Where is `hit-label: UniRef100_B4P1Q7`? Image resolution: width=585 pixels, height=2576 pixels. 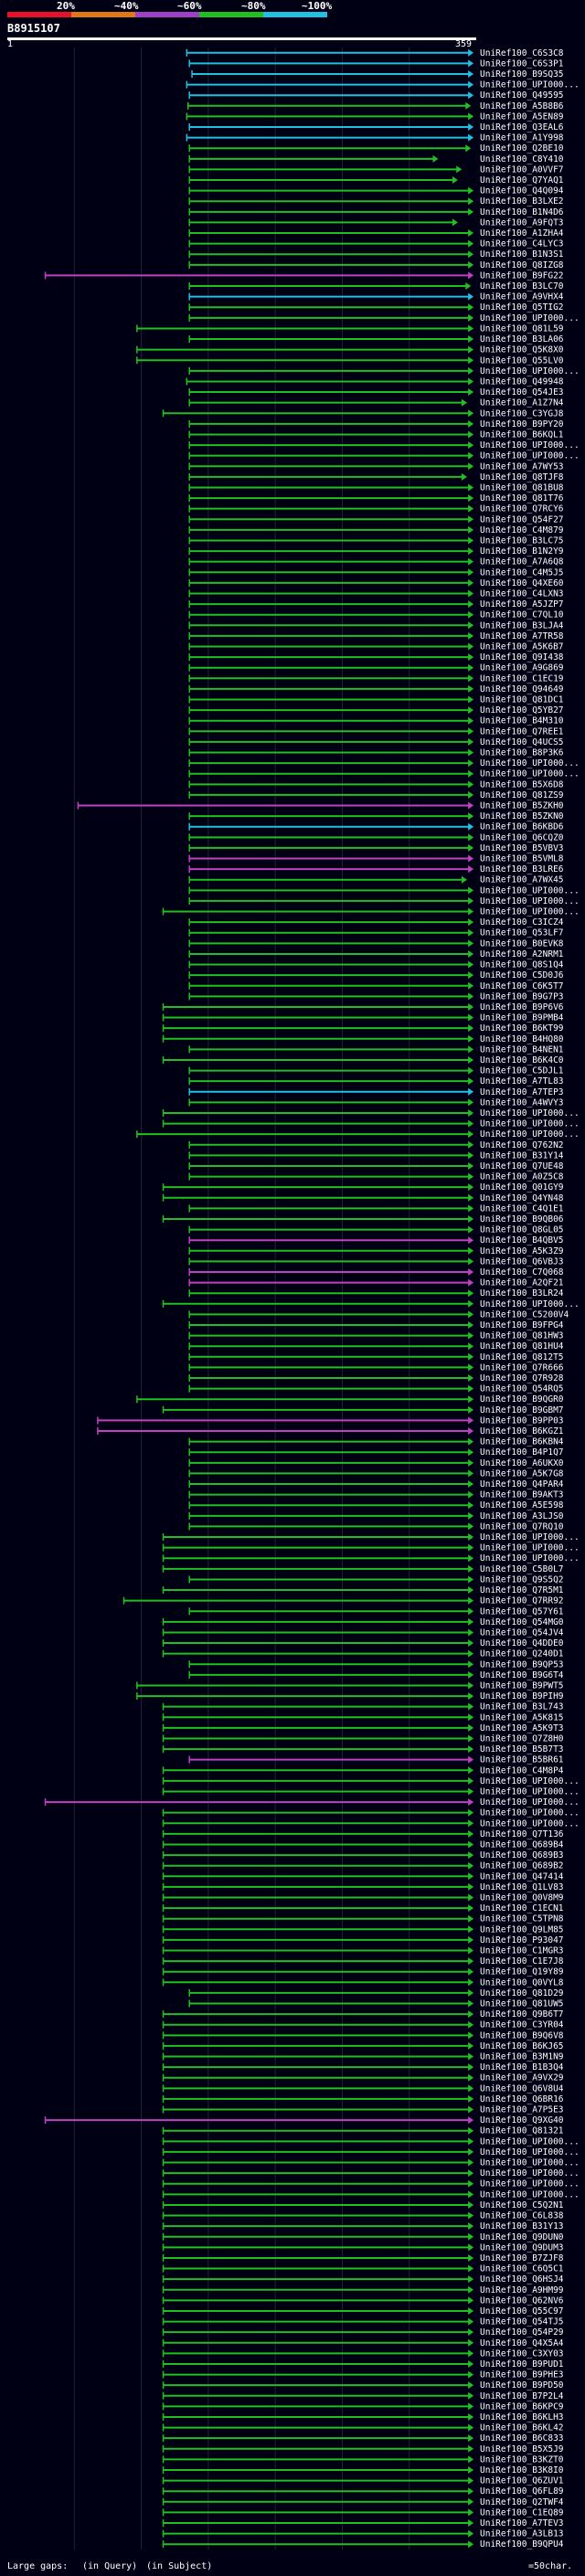
hit-label: UniRef100_B4P1Q7 is located at coordinates (522, 1452).